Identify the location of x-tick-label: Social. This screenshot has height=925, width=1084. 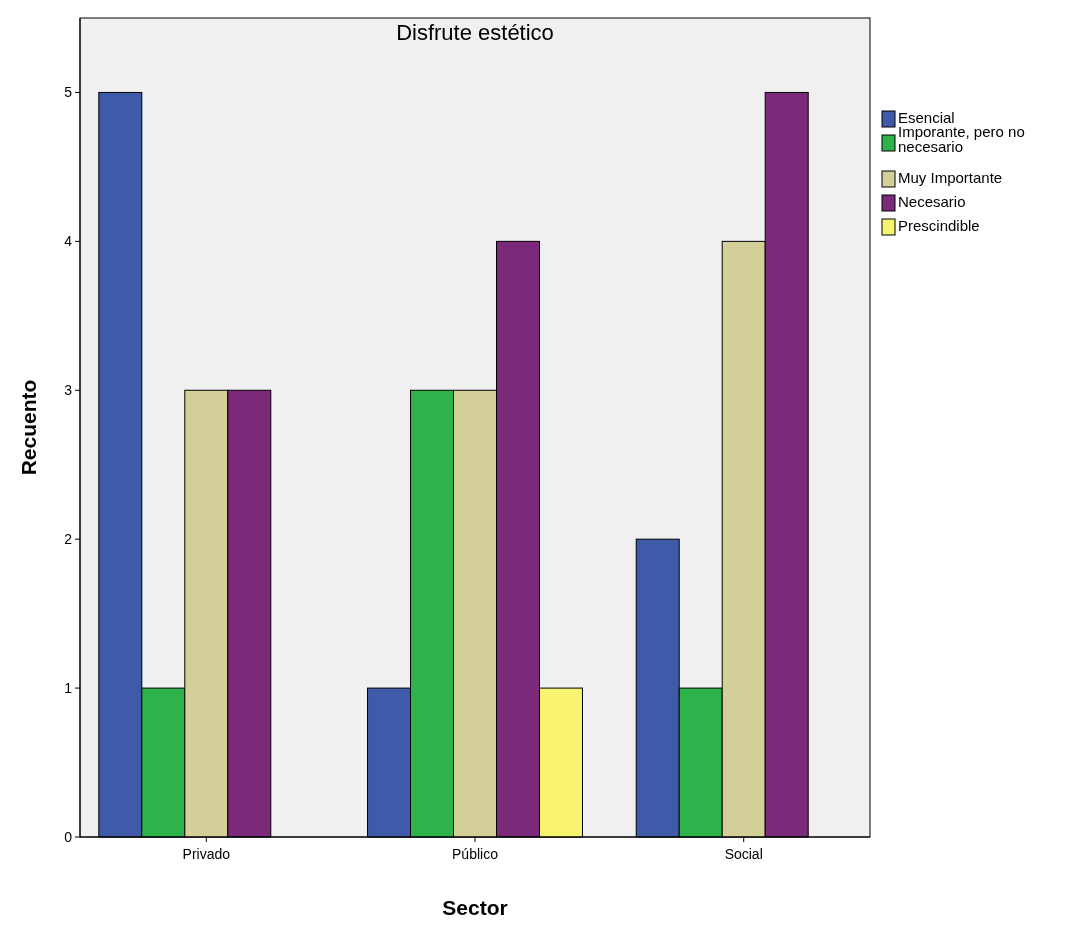
(743, 854).